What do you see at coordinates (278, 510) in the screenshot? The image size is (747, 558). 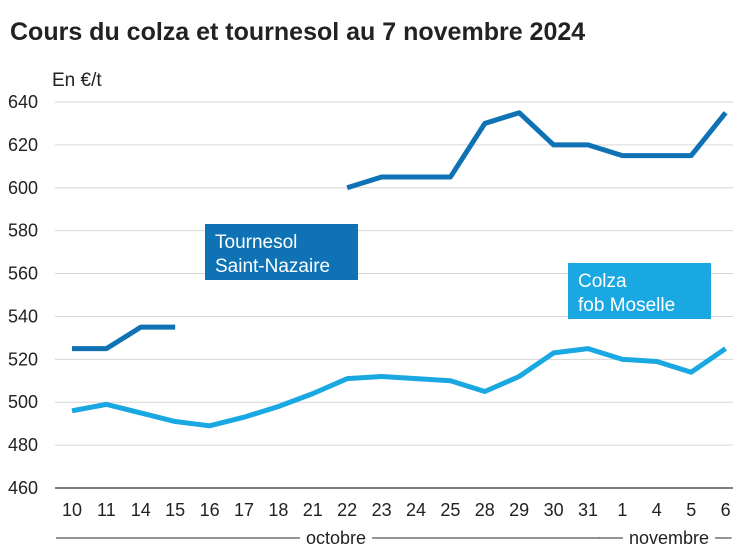 I see `x-tick-label: 18` at bounding box center [278, 510].